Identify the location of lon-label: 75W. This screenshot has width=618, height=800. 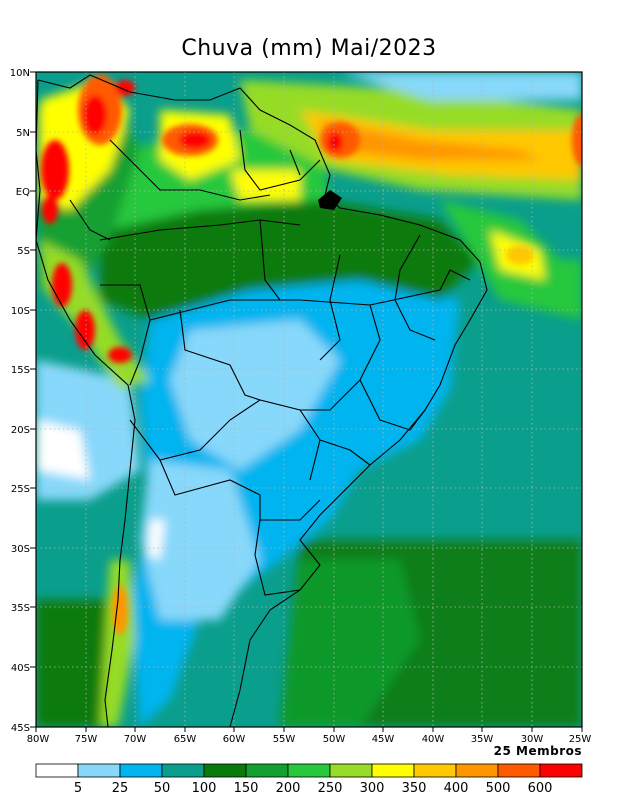
(86, 739).